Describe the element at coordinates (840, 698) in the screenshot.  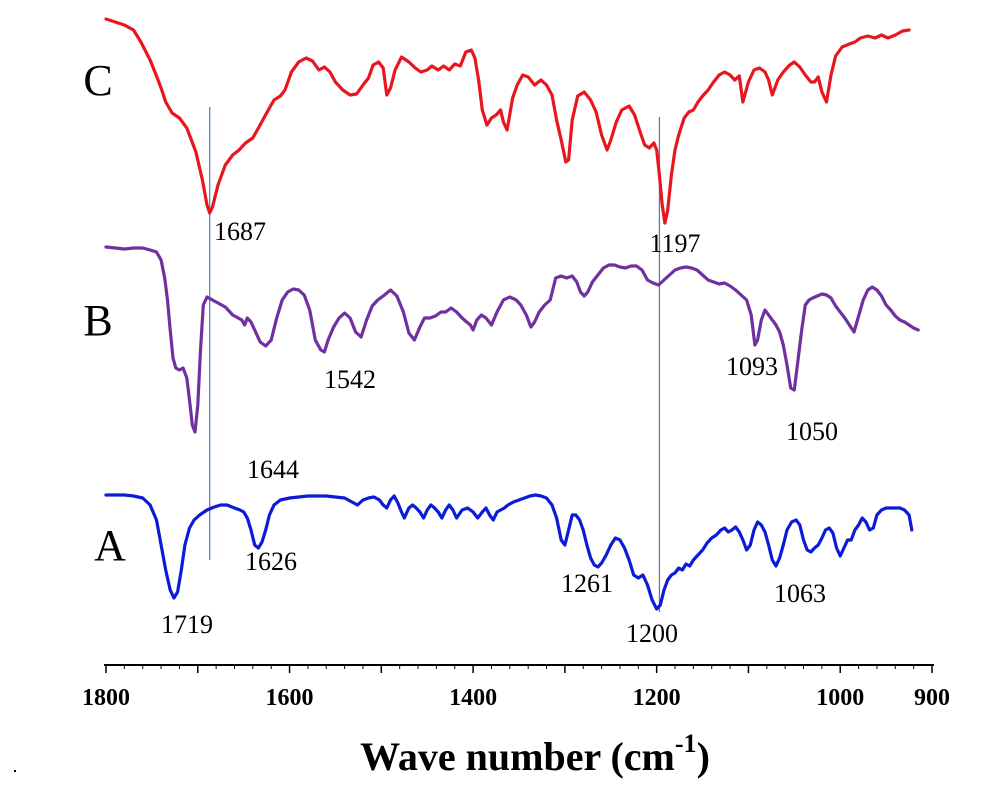
I see `x-tick-label: 1000` at that location.